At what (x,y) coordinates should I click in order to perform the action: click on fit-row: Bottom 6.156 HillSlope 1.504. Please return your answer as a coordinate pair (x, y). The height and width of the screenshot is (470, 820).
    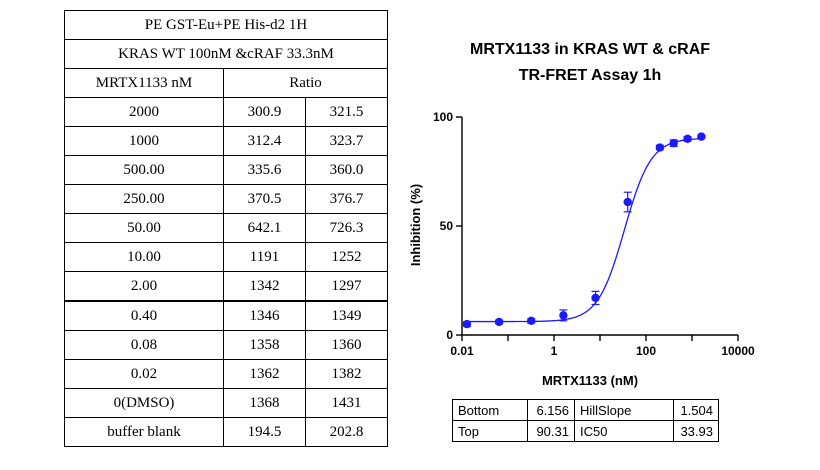
    Looking at the image, I should click on (585, 410).